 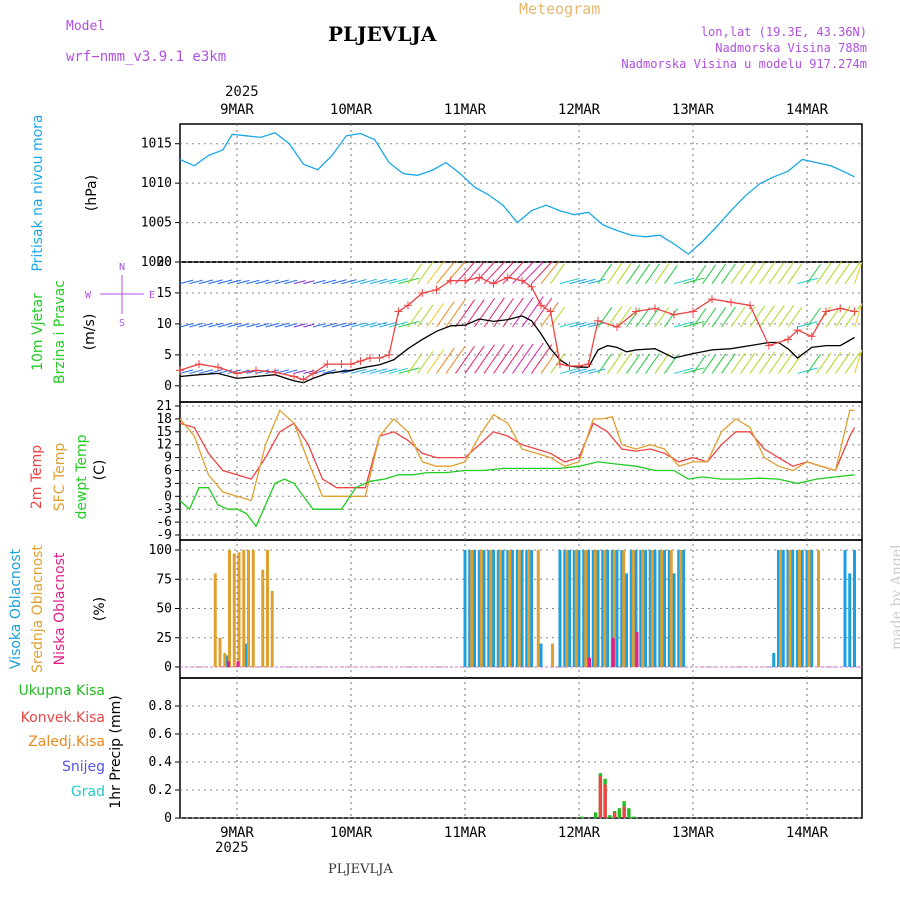 I want to click on y-tick-label: 0.6, so click(x=160, y=734).